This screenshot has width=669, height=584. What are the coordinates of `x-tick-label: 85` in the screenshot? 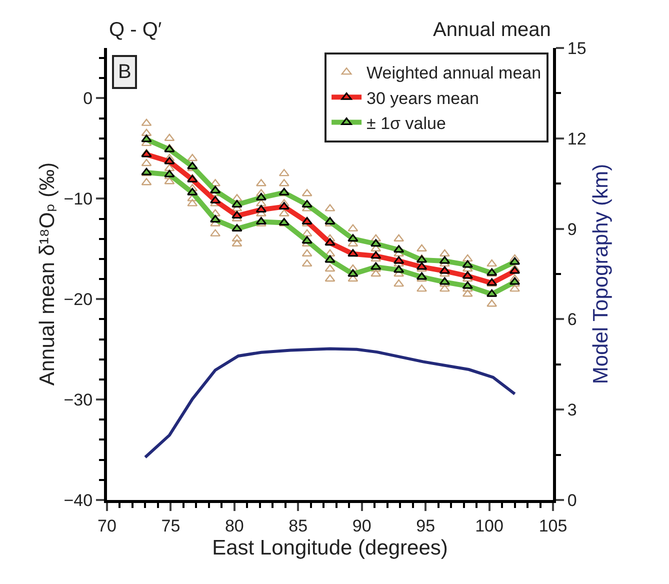 It's located at (298, 526).